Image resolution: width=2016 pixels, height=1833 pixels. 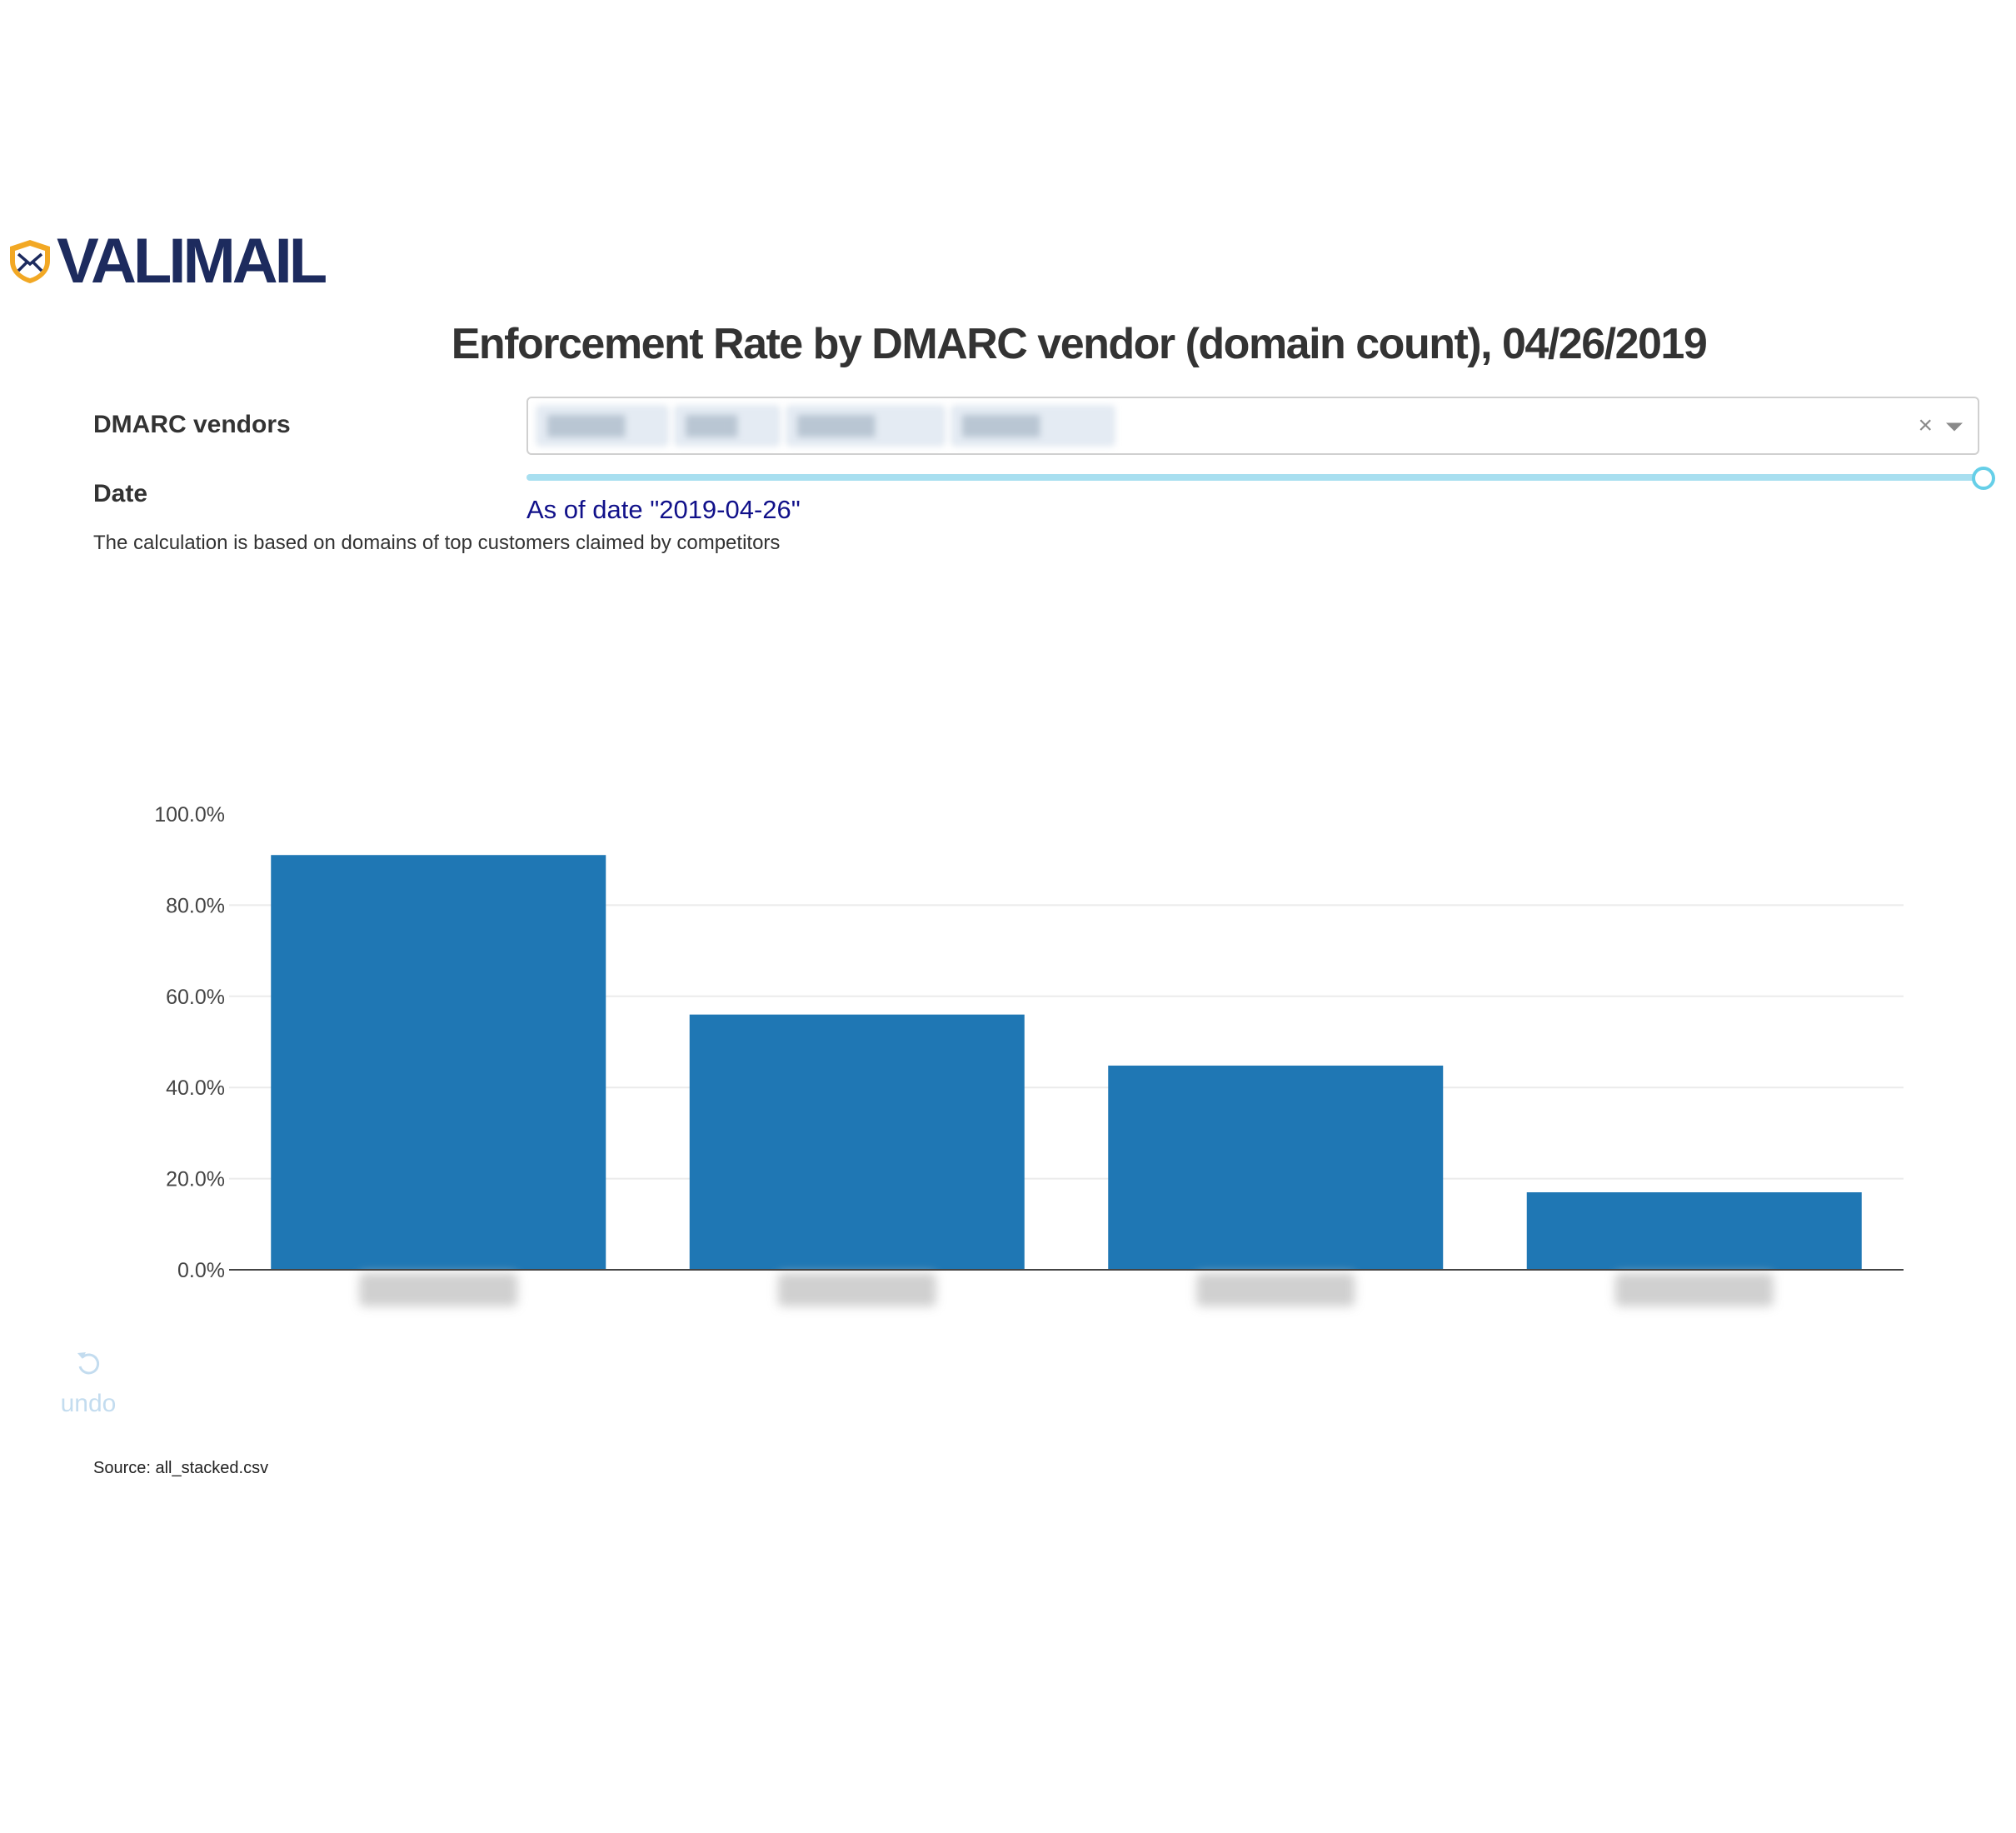 What do you see at coordinates (1252, 477) in the screenshot?
I see `date-slider-track` at bounding box center [1252, 477].